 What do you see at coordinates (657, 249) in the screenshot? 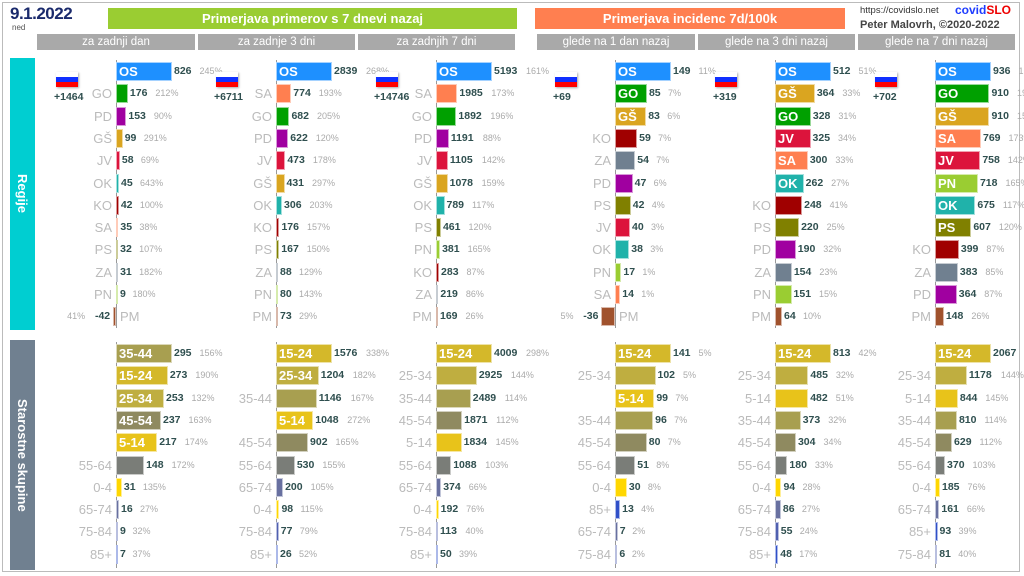
I see `bar-percent: 3%` at bounding box center [657, 249].